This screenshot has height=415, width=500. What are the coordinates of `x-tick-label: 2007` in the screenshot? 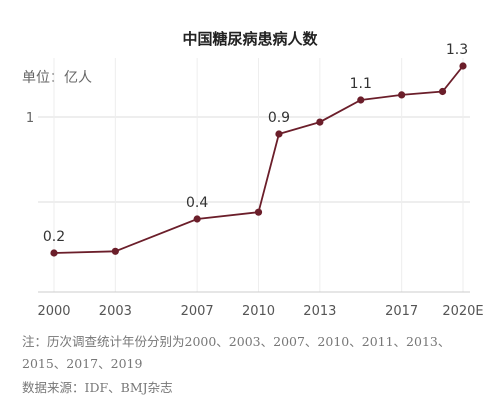 It's located at (197, 311).